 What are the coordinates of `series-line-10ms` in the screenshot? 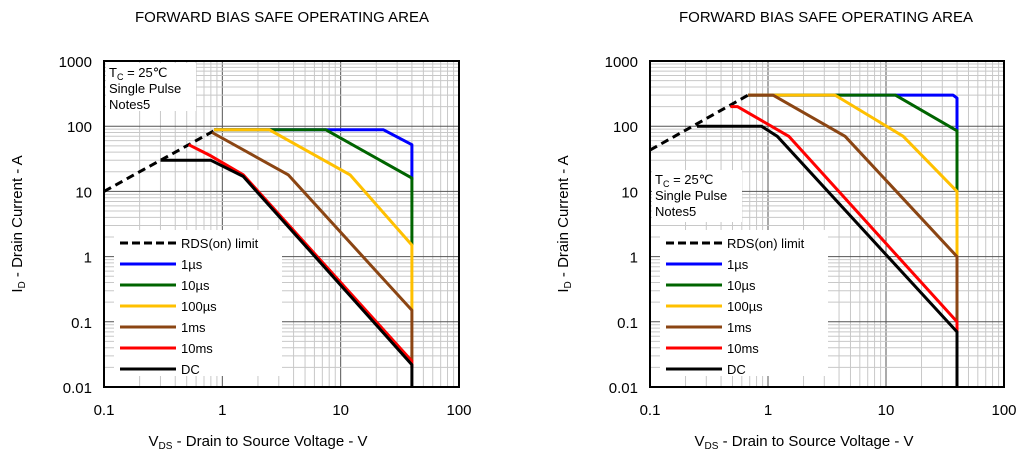 It's located at (844, 218).